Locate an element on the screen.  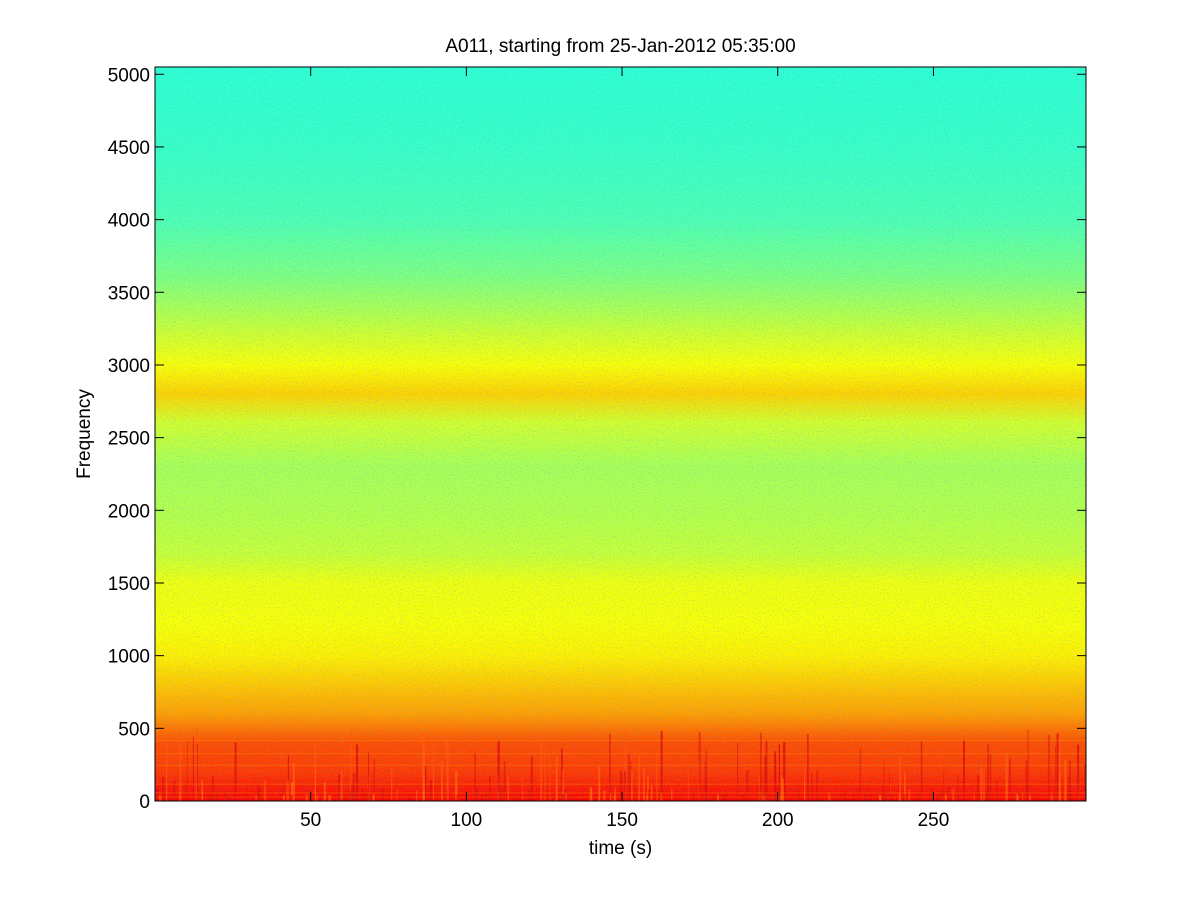
harmonic-line is located at coordinates (620, 754).